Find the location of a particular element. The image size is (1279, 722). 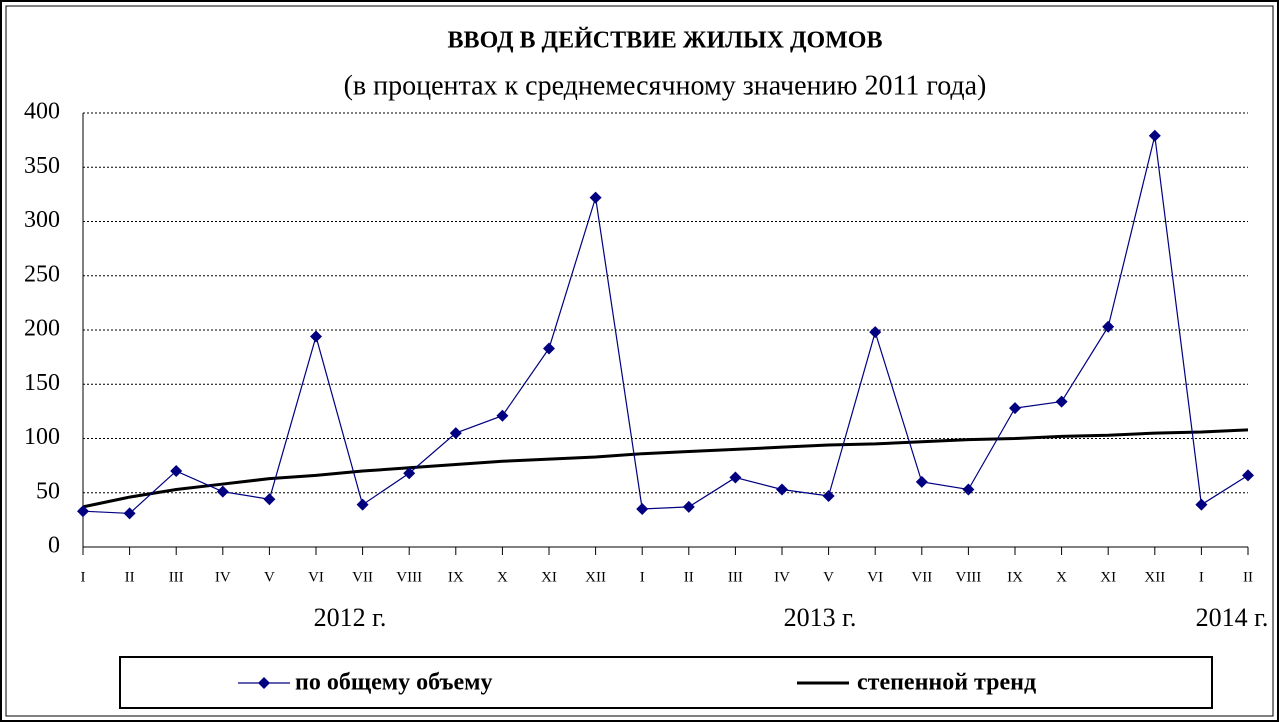

y-tick-label: 250 is located at coordinates (42, 274).